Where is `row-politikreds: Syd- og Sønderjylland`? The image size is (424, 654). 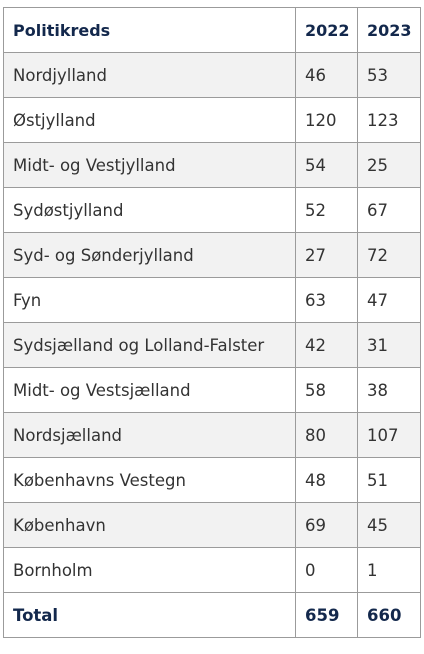
row-politikreds: Syd- og Sønderjylland is located at coordinates (149, 255).